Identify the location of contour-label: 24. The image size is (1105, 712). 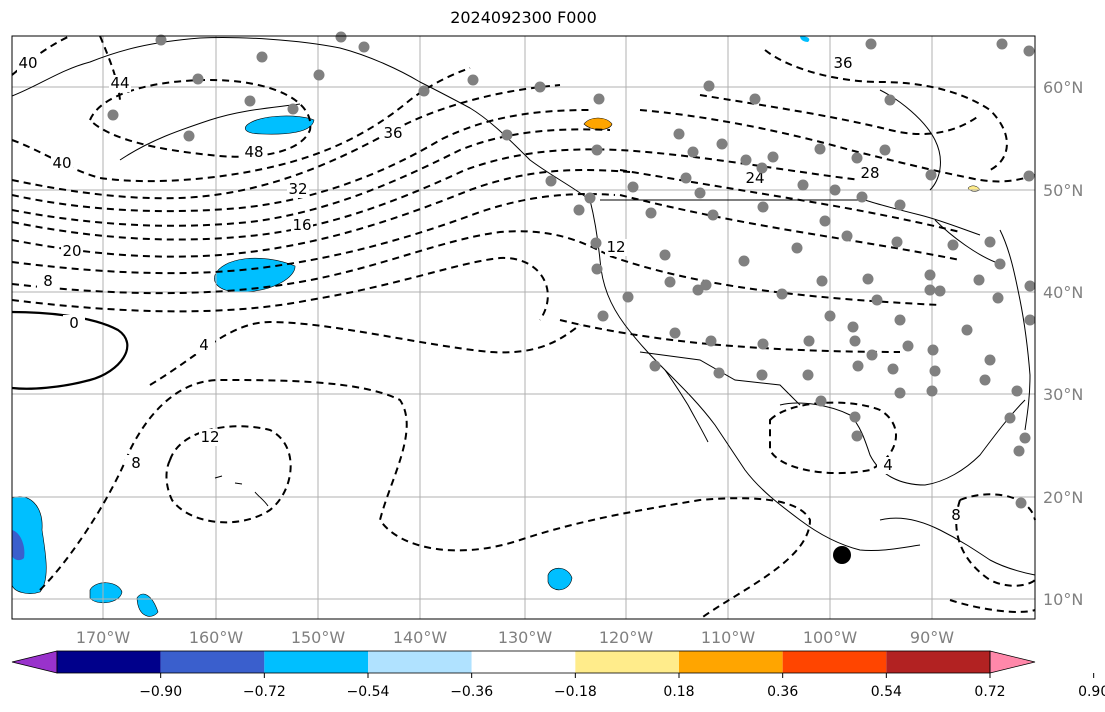
(754, 178).